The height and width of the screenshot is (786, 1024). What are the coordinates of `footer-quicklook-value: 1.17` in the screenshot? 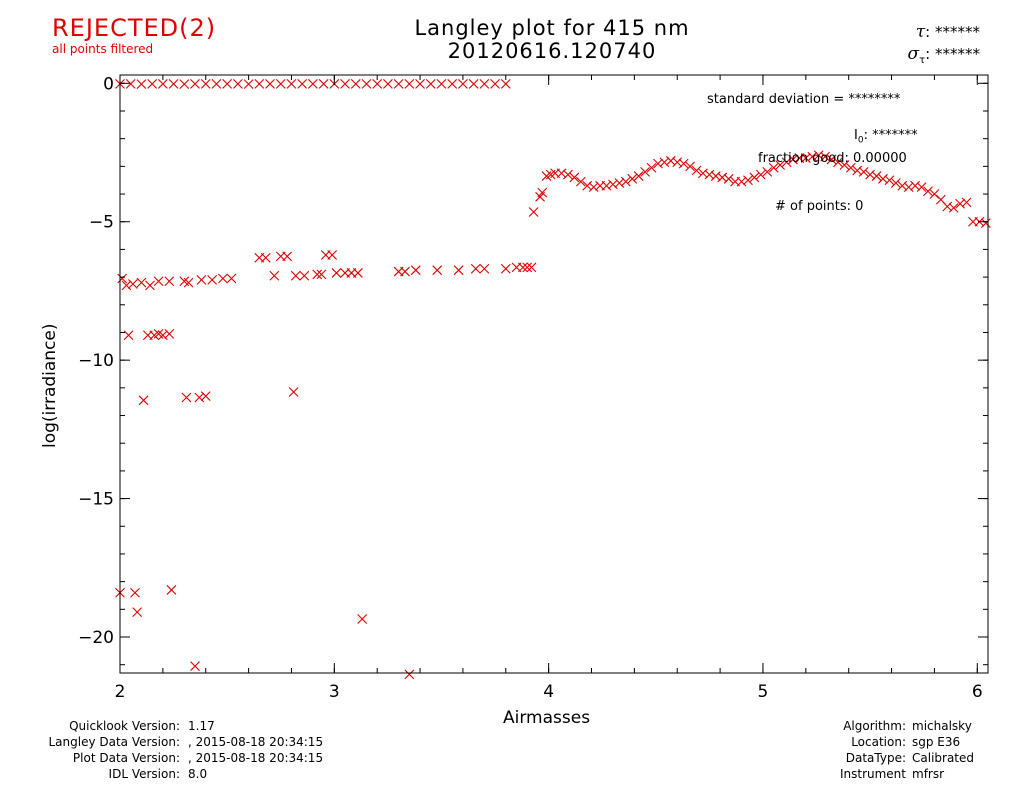 It's located at (201, 726).